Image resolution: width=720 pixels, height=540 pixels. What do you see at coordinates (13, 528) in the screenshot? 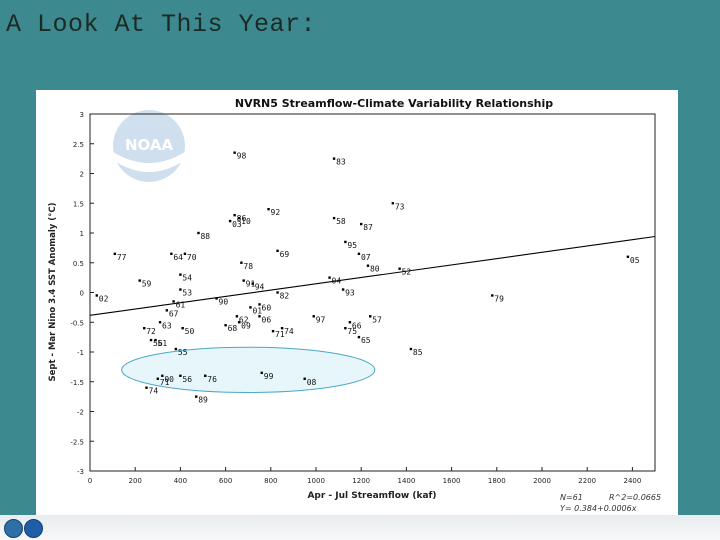
I see `usgs-logo-icon` at bounding box center [13, 528].